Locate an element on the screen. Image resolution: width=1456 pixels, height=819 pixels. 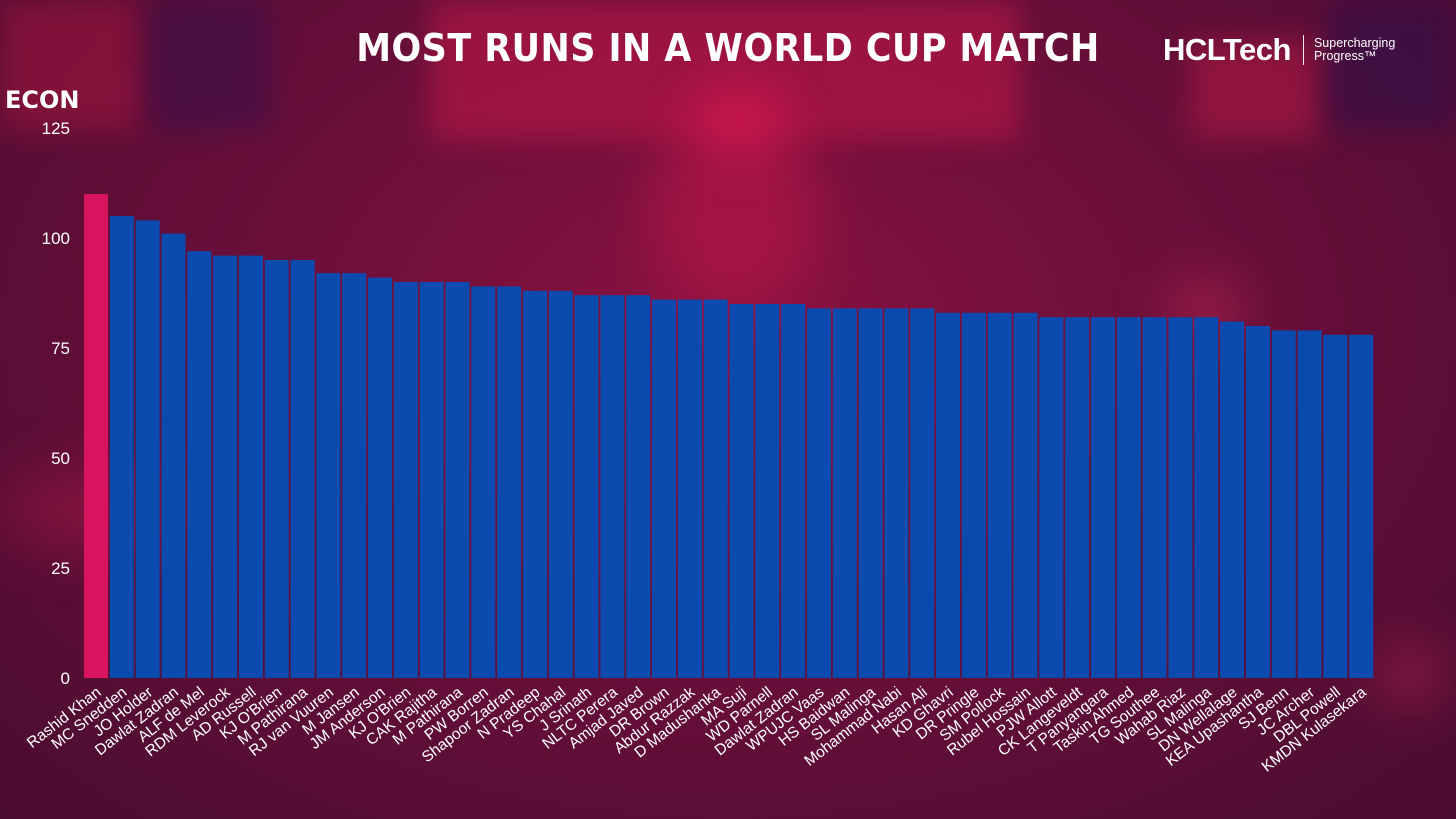
brand-tagline-line2: Progress™ is located at coordinates (1345, 56).